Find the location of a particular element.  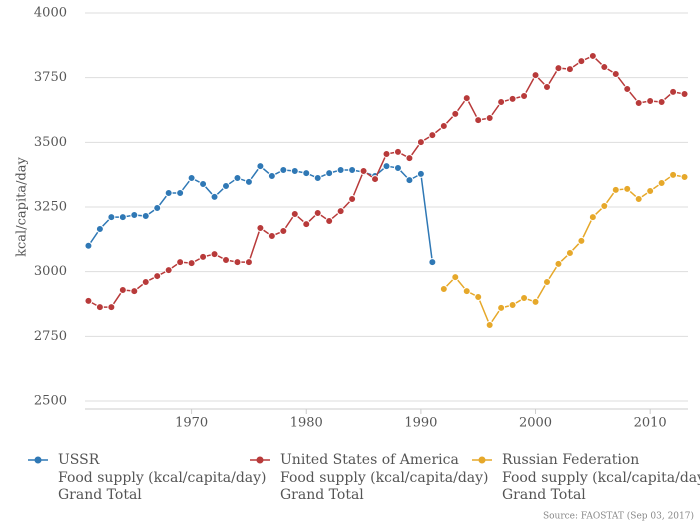

y-tick-label: 2500 is located at coordinates (50, 401).